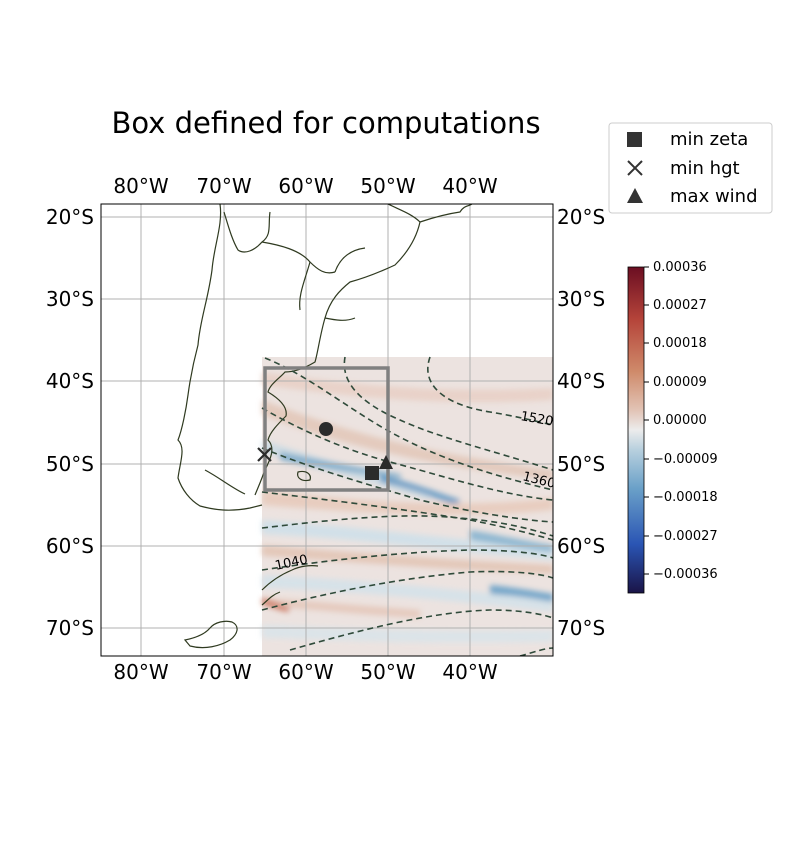 The image size is (800, 850). I want to click on colorbar-tick-label: −0.00009, so click(685, 459).